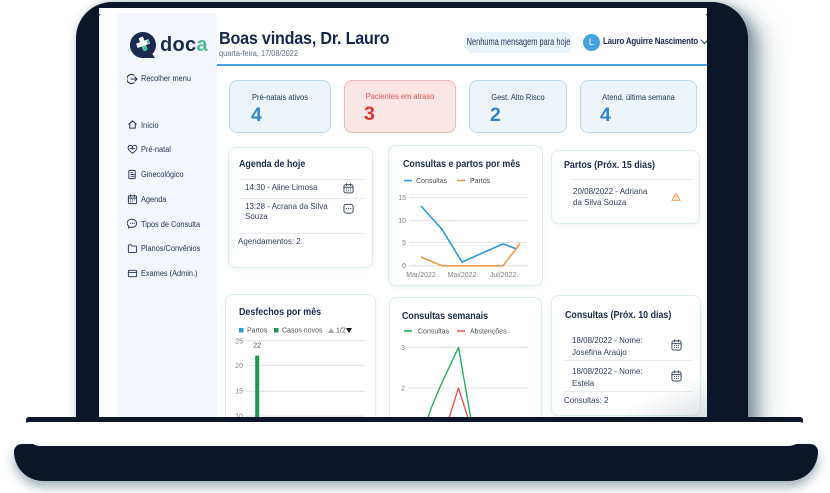 This screenshot has height=493, width=830. Describe the element at coordinates (257, 346) in the screenshot. I see `svg-text: 22` at that location.